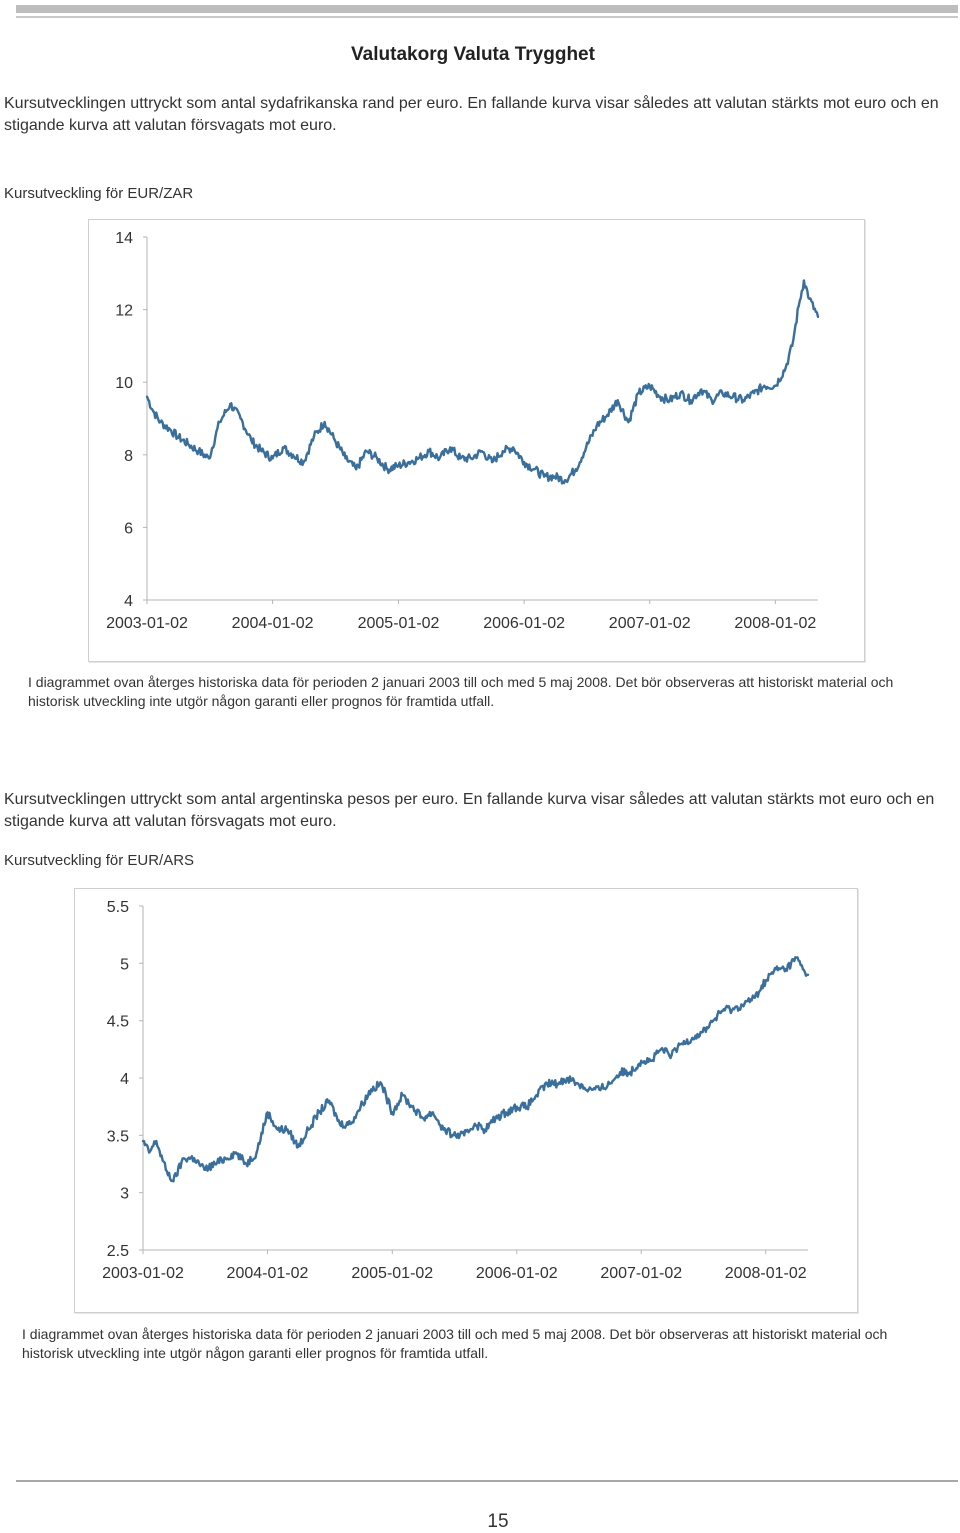  I want to click on ars-y-tick-label: 4, so click(124, 1079).